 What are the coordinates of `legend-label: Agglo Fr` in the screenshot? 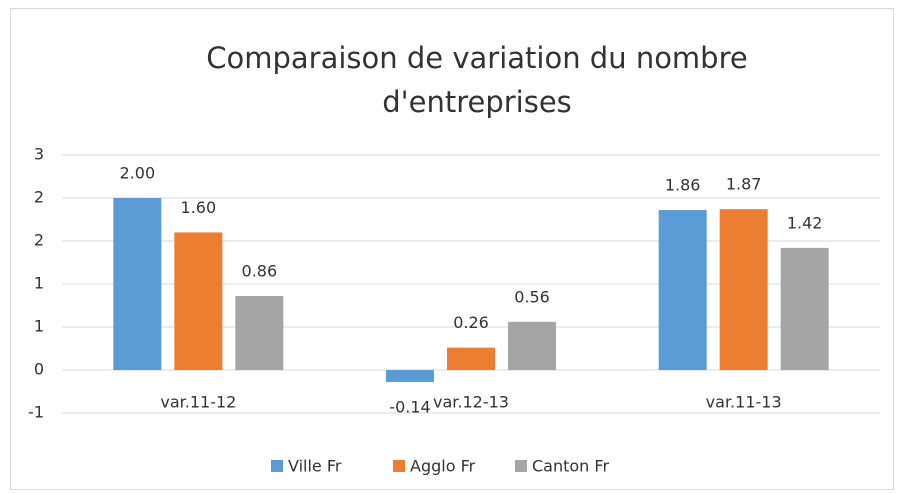 It's located at (443, 466).